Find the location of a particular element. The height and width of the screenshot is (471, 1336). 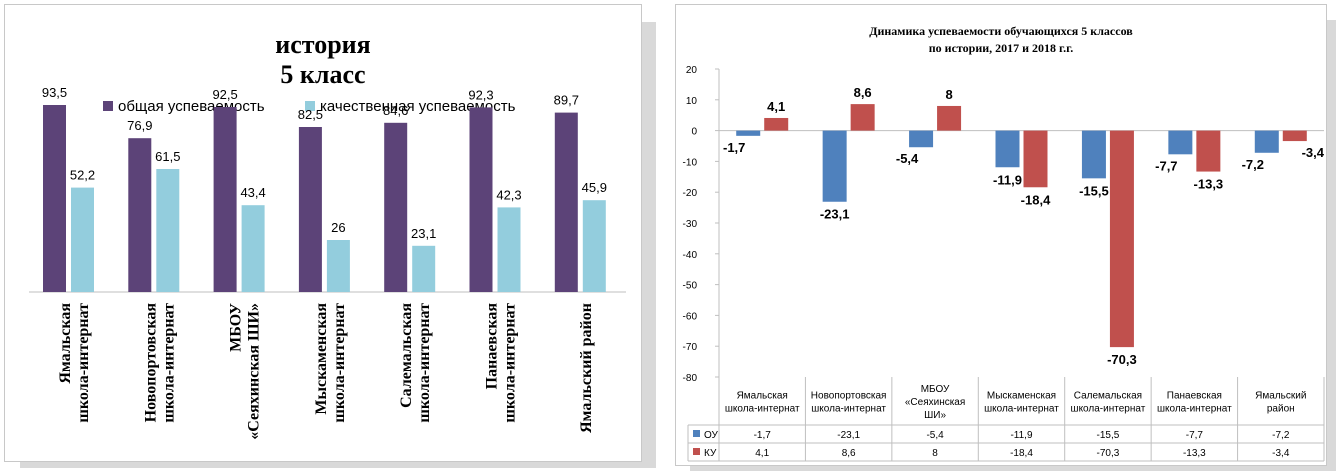

table-cell-2-1: 4,1 is located at coordinates (762, 453).